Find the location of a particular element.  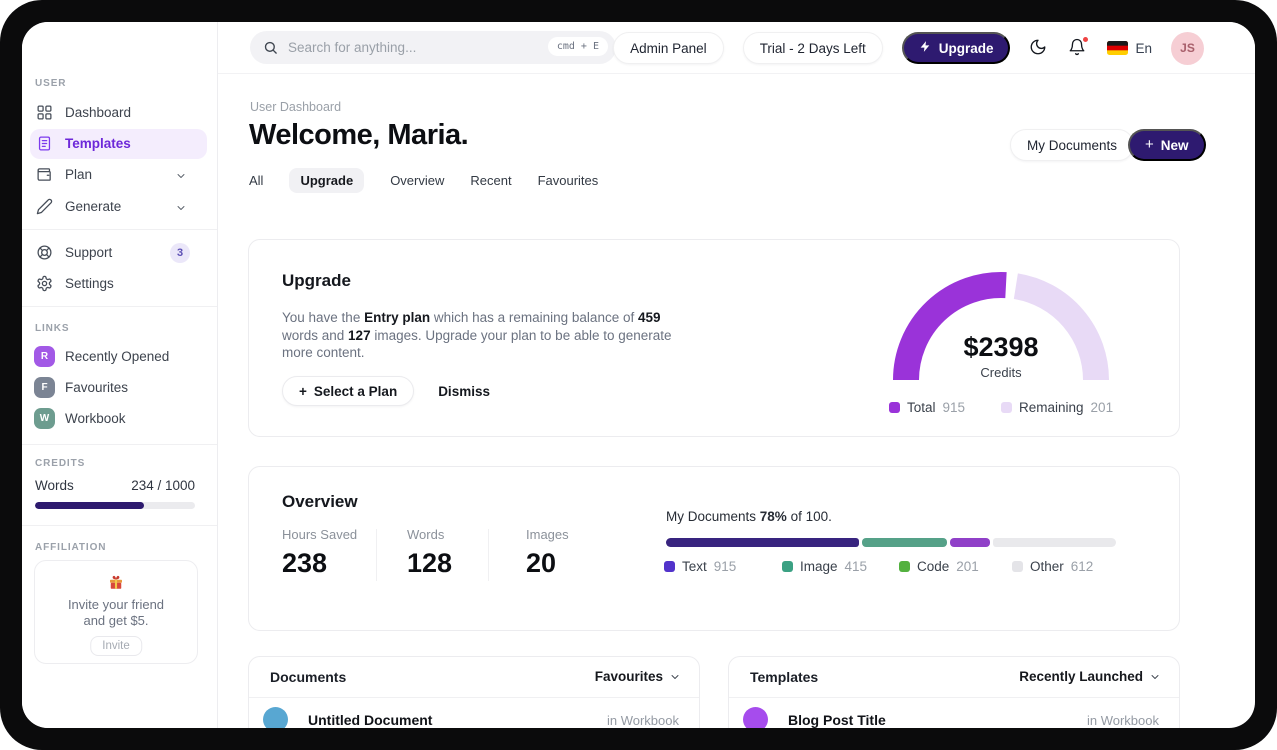

select-plan-button: + Select a Plan is located at coordinates (348, 391).